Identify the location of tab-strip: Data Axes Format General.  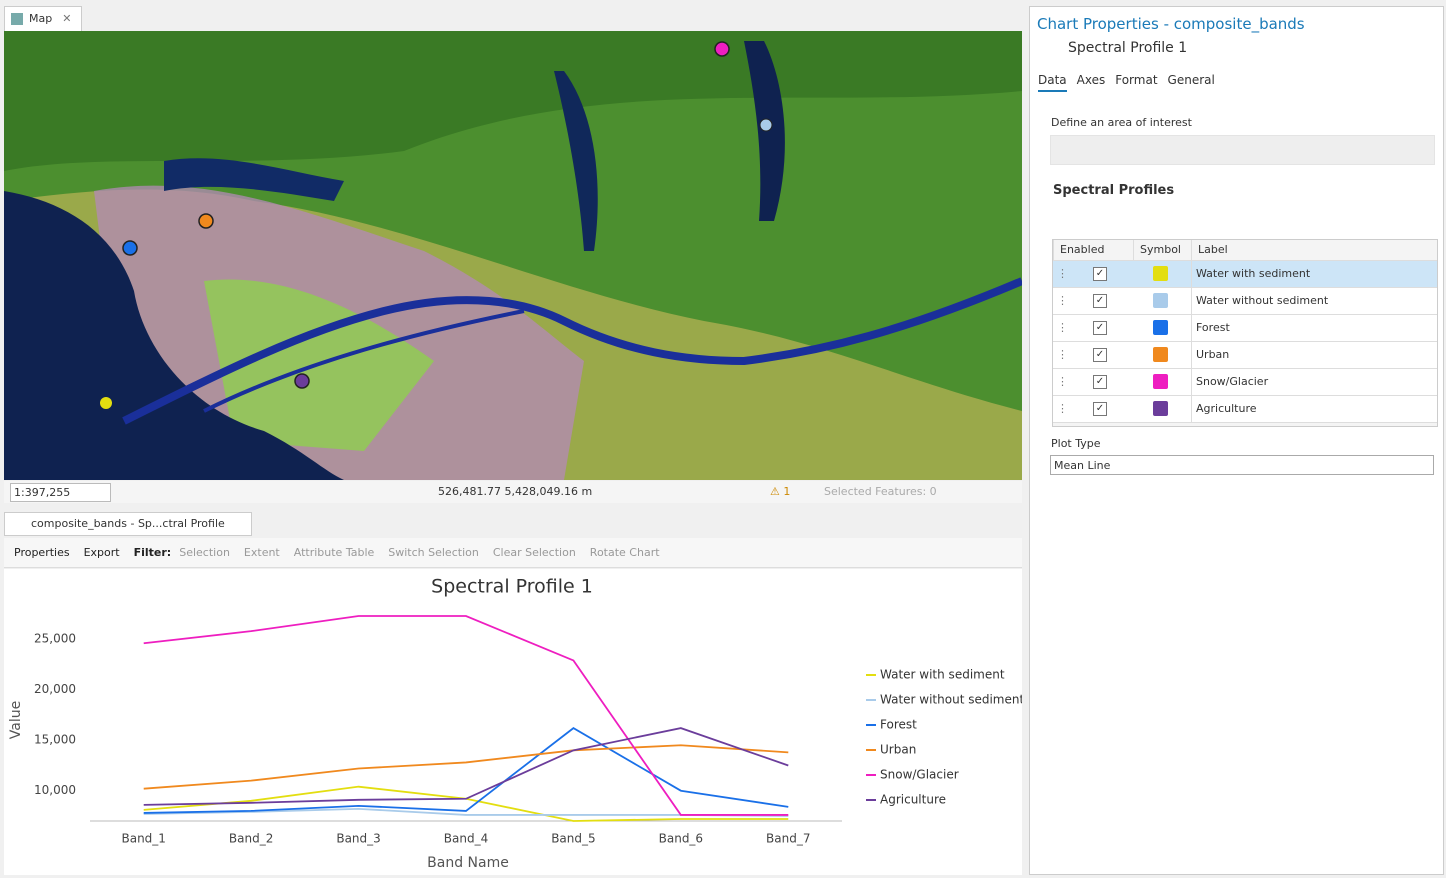
(1131, 82).